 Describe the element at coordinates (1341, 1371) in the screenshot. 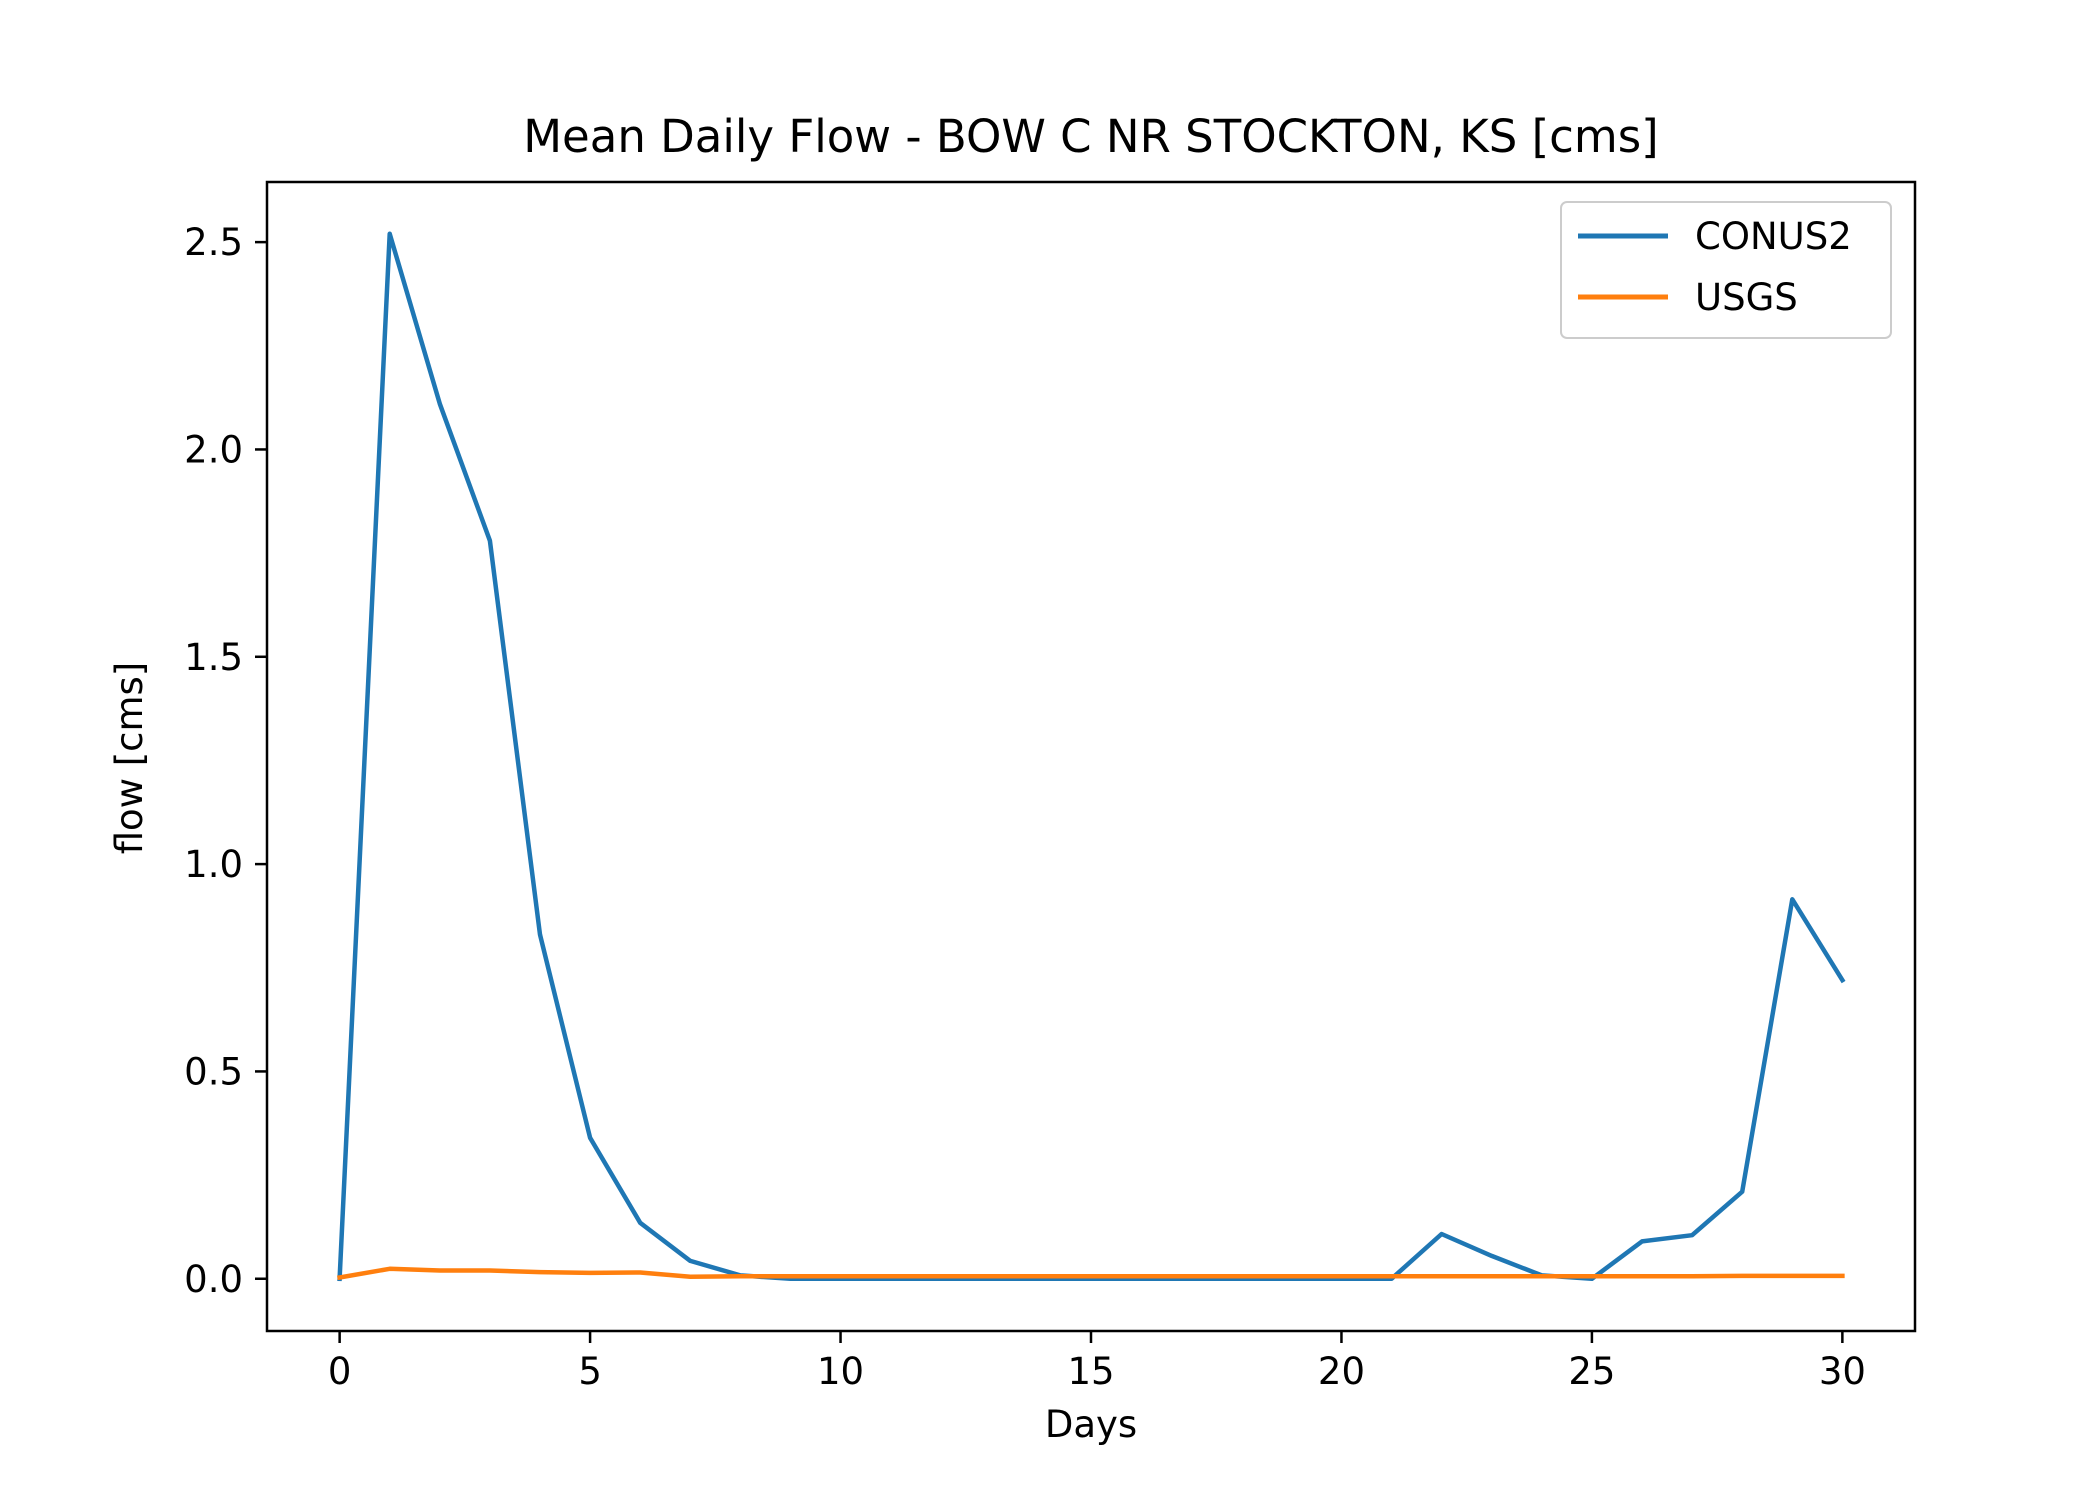

I see `x-tick-label: 20` at that location.